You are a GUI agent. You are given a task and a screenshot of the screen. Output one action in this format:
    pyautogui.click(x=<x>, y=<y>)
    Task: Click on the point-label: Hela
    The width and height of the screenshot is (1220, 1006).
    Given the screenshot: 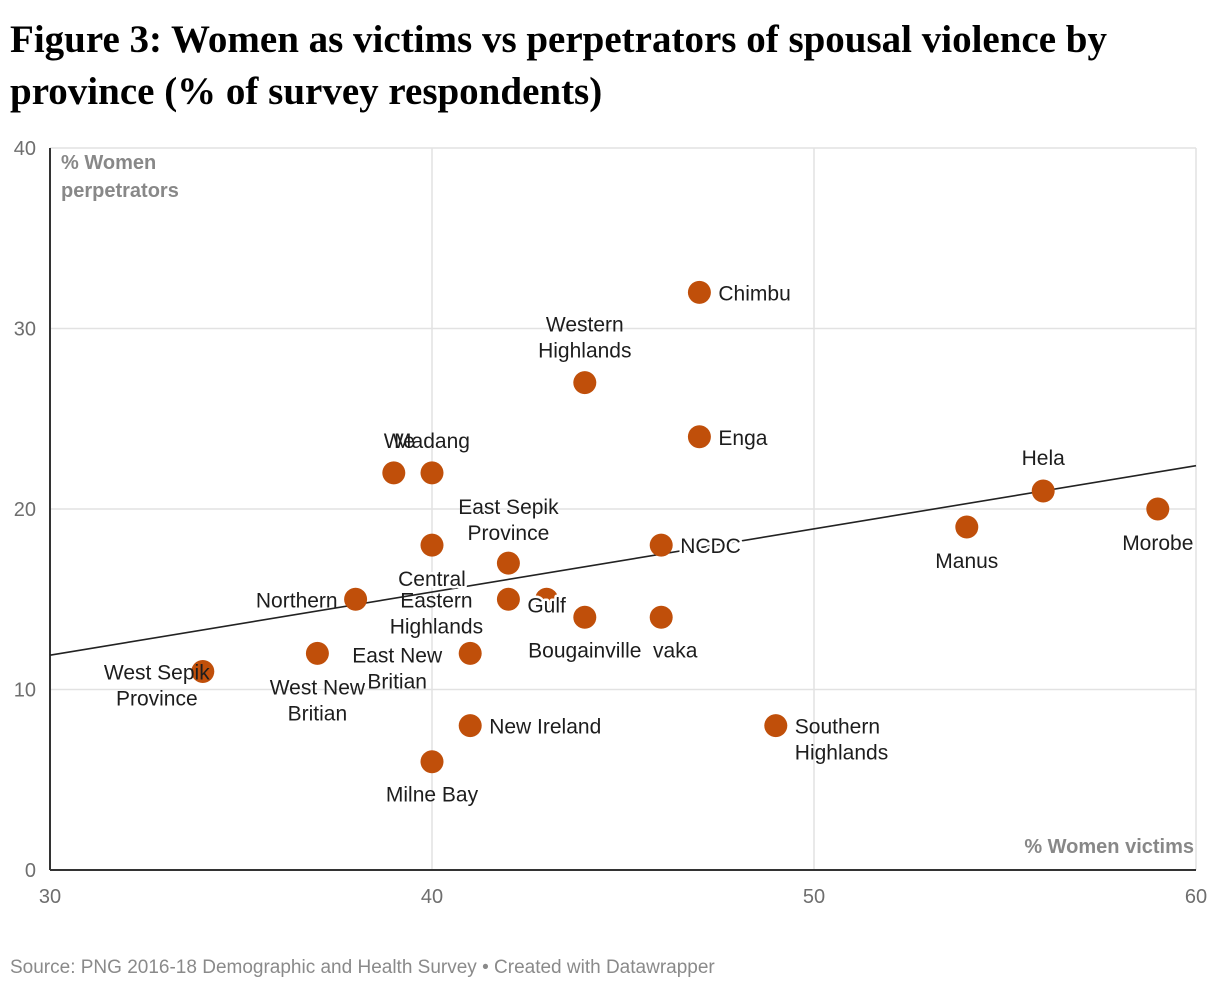 What is the action you would take?
    pyautogui.click(x=1044, y=458)
    